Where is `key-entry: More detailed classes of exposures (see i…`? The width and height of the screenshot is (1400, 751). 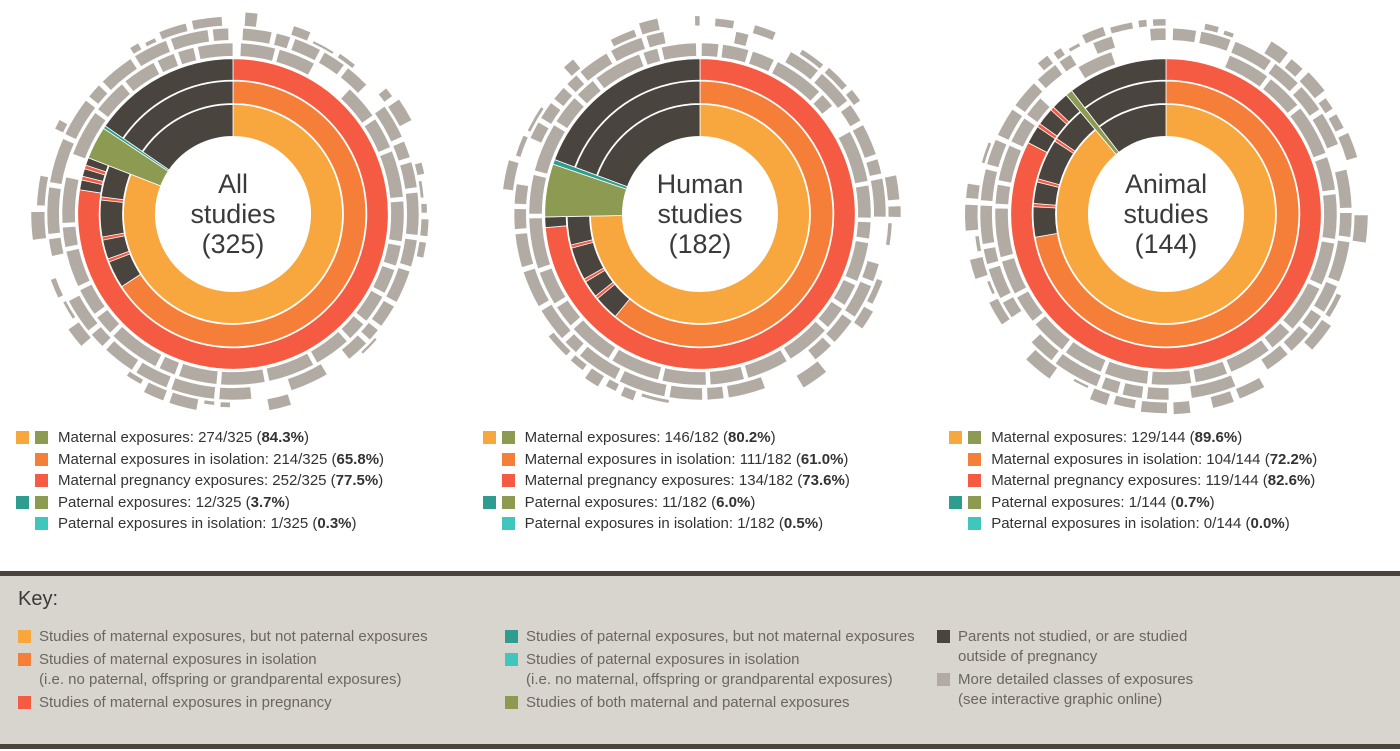 key-entry: More detailed classes of exposures (see i… is located at coordinates (1065, 690).